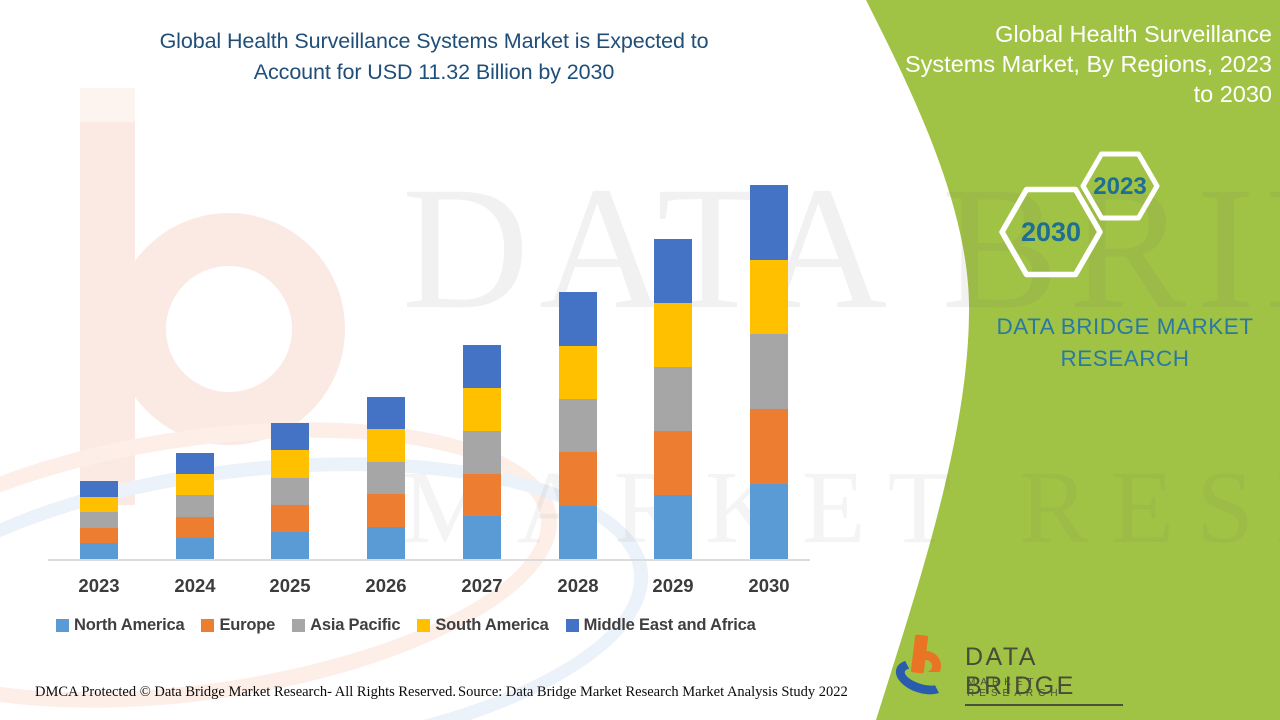 This screenshot has height=720, width=1280. Describe the element at coordinates (429, 560) in the screenshot. I see `x-axis-line` at that location.